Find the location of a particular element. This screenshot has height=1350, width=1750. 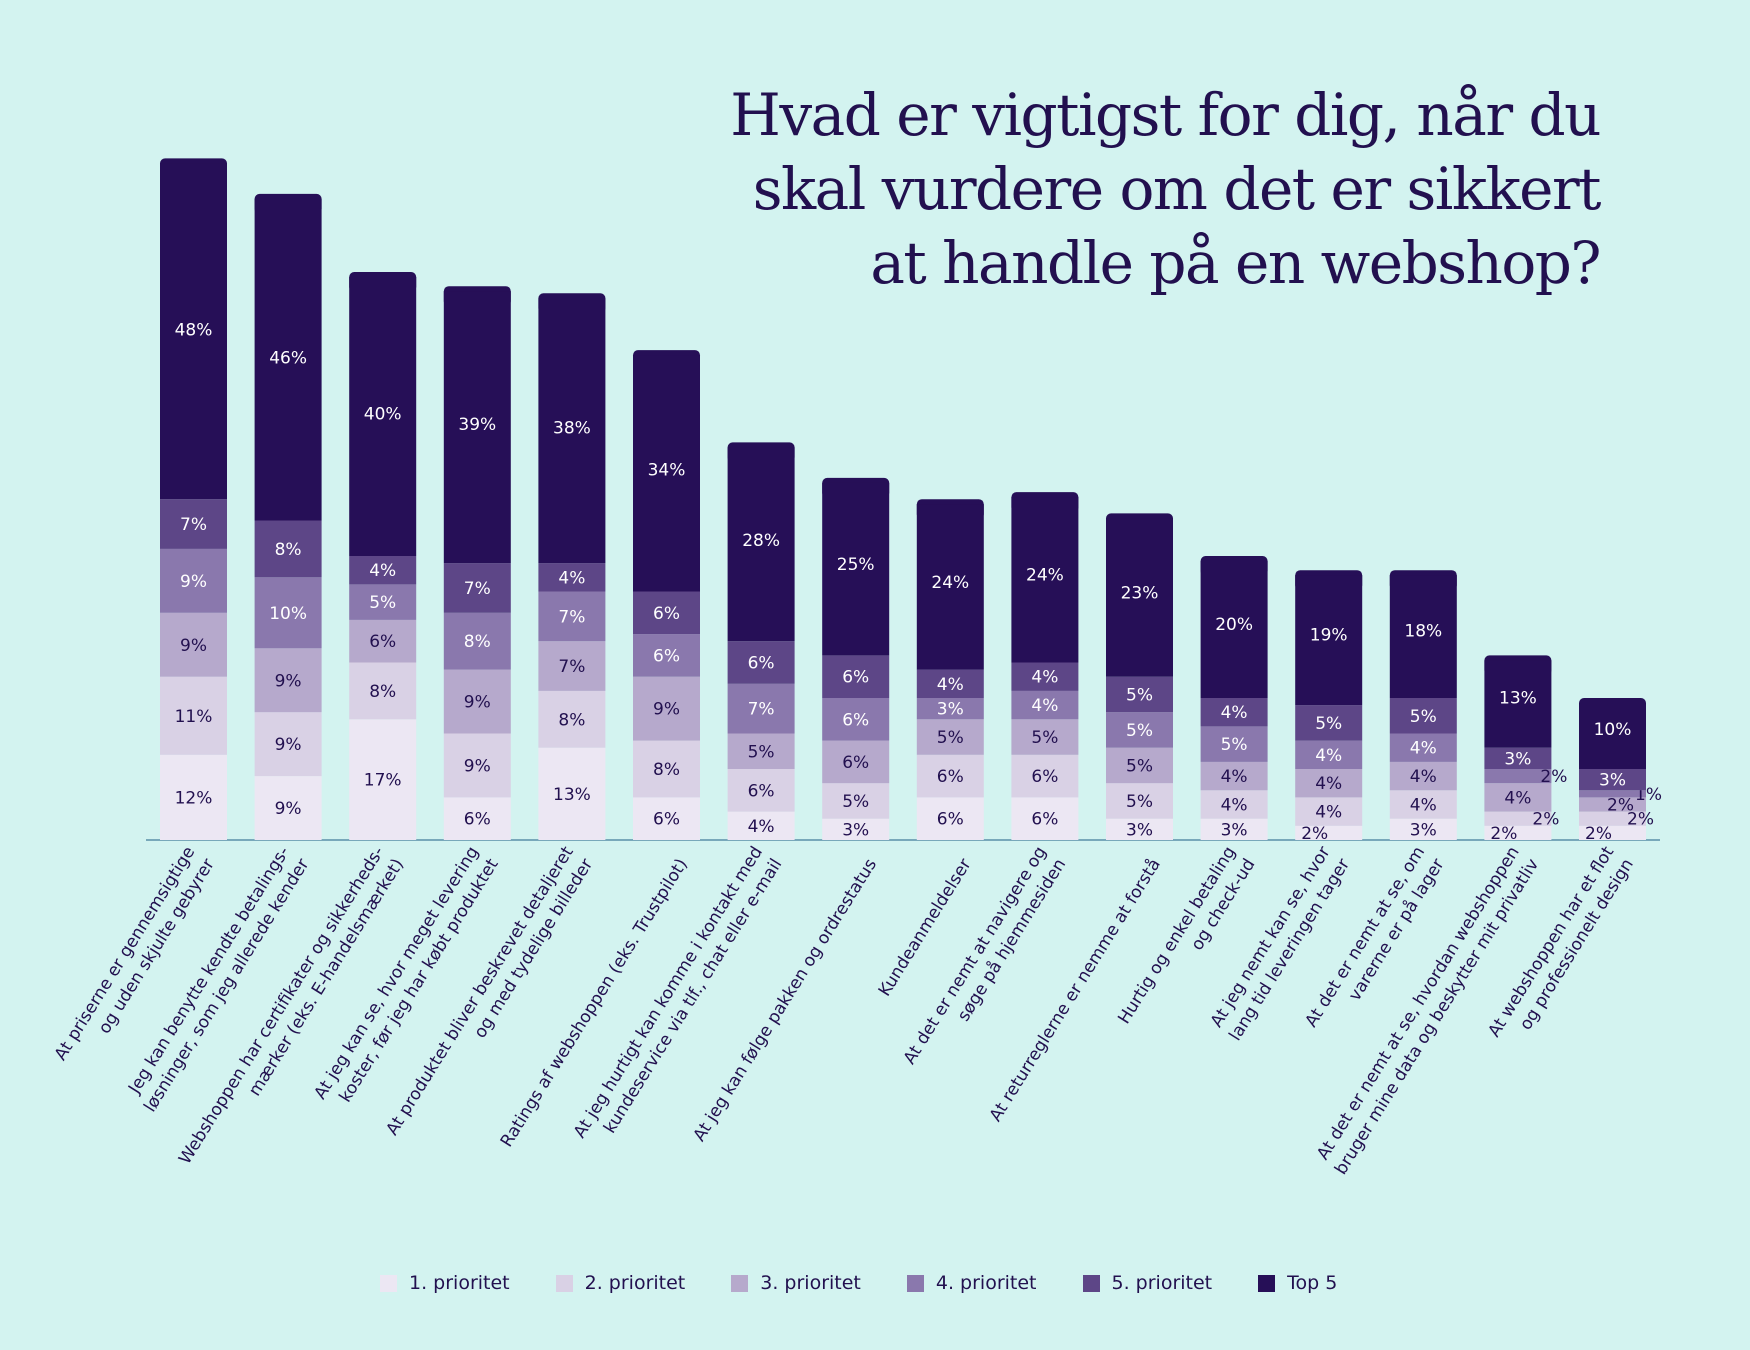

chart-title-line: Hvad er vigtigst for dig, når du is located at coordinates (1165, 115).